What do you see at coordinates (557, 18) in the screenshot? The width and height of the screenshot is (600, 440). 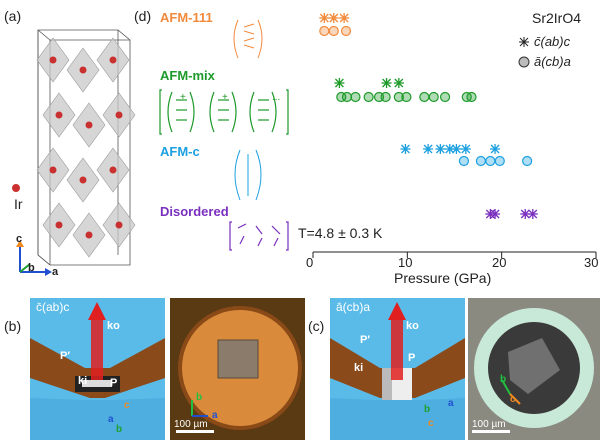 I see `legend-title: Sr2IrO4` at bounding box center [557, 18].